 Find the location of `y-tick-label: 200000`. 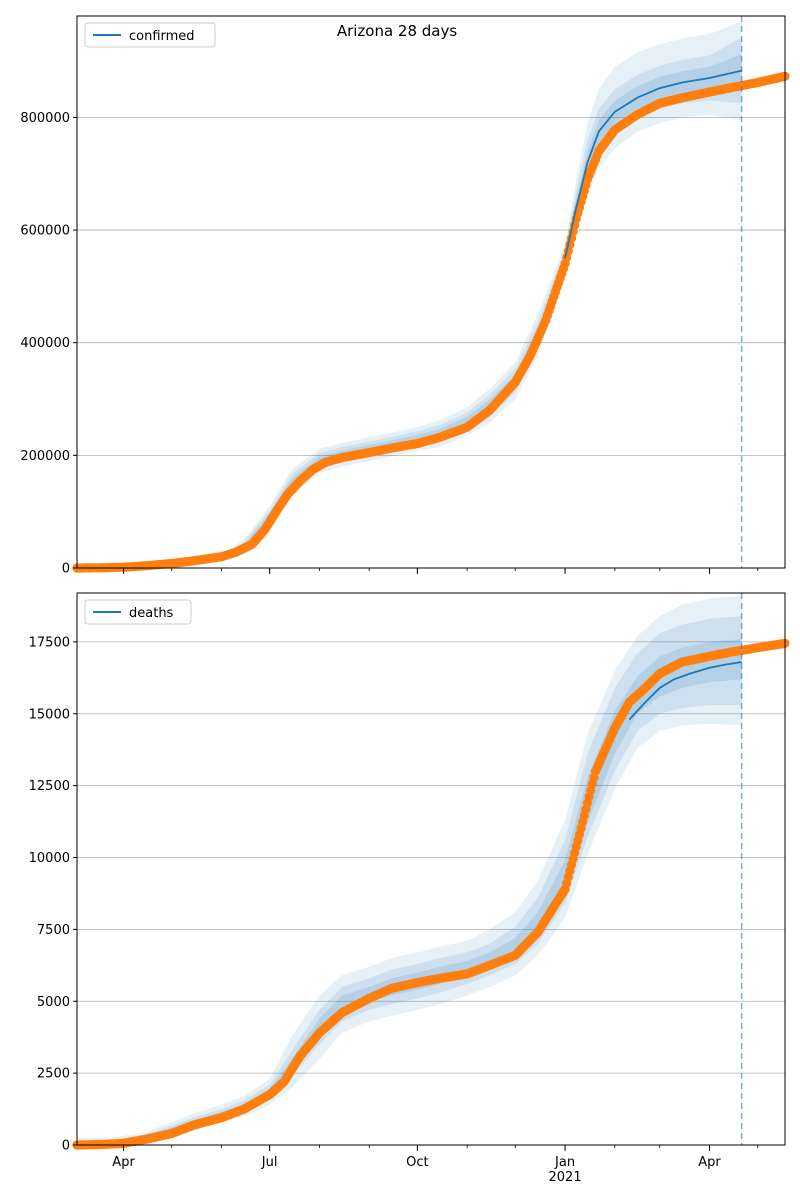

y-tick-label: 200000 is located at coordinates (45, 456).